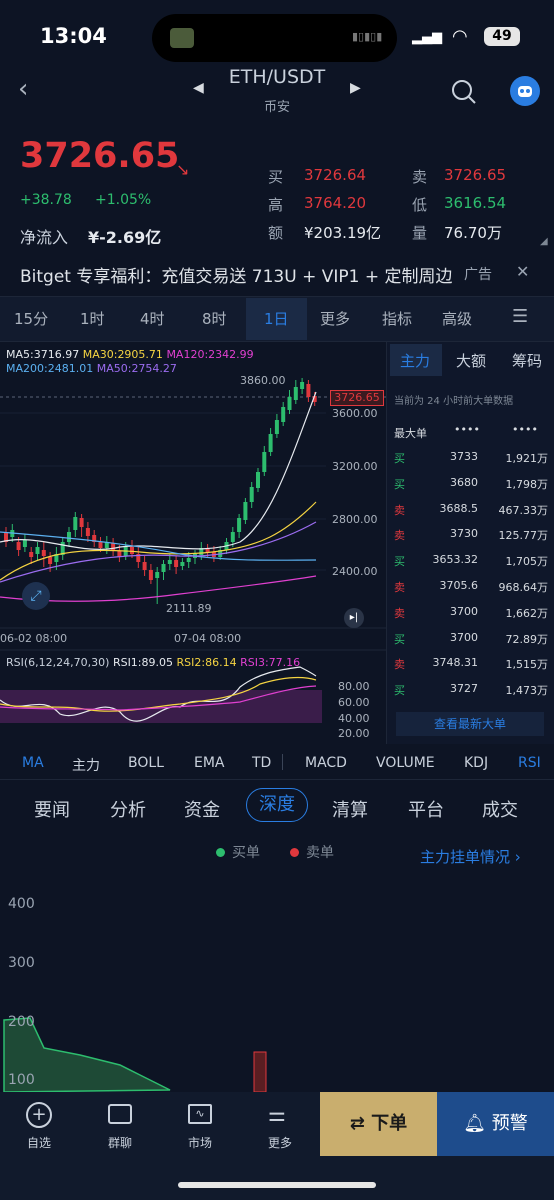  I want to click on tab-advanced: 高级, so click(457, 319).